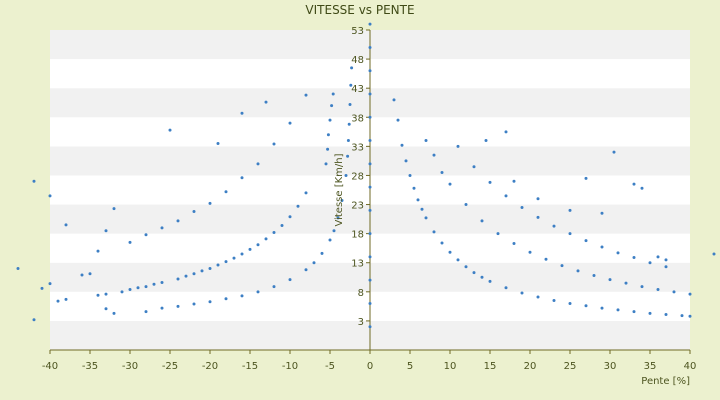  What do you see at coordinates (361, 322) in the screenshot?
I see `y-tick-label: 3` at bounding box center [361, 322].